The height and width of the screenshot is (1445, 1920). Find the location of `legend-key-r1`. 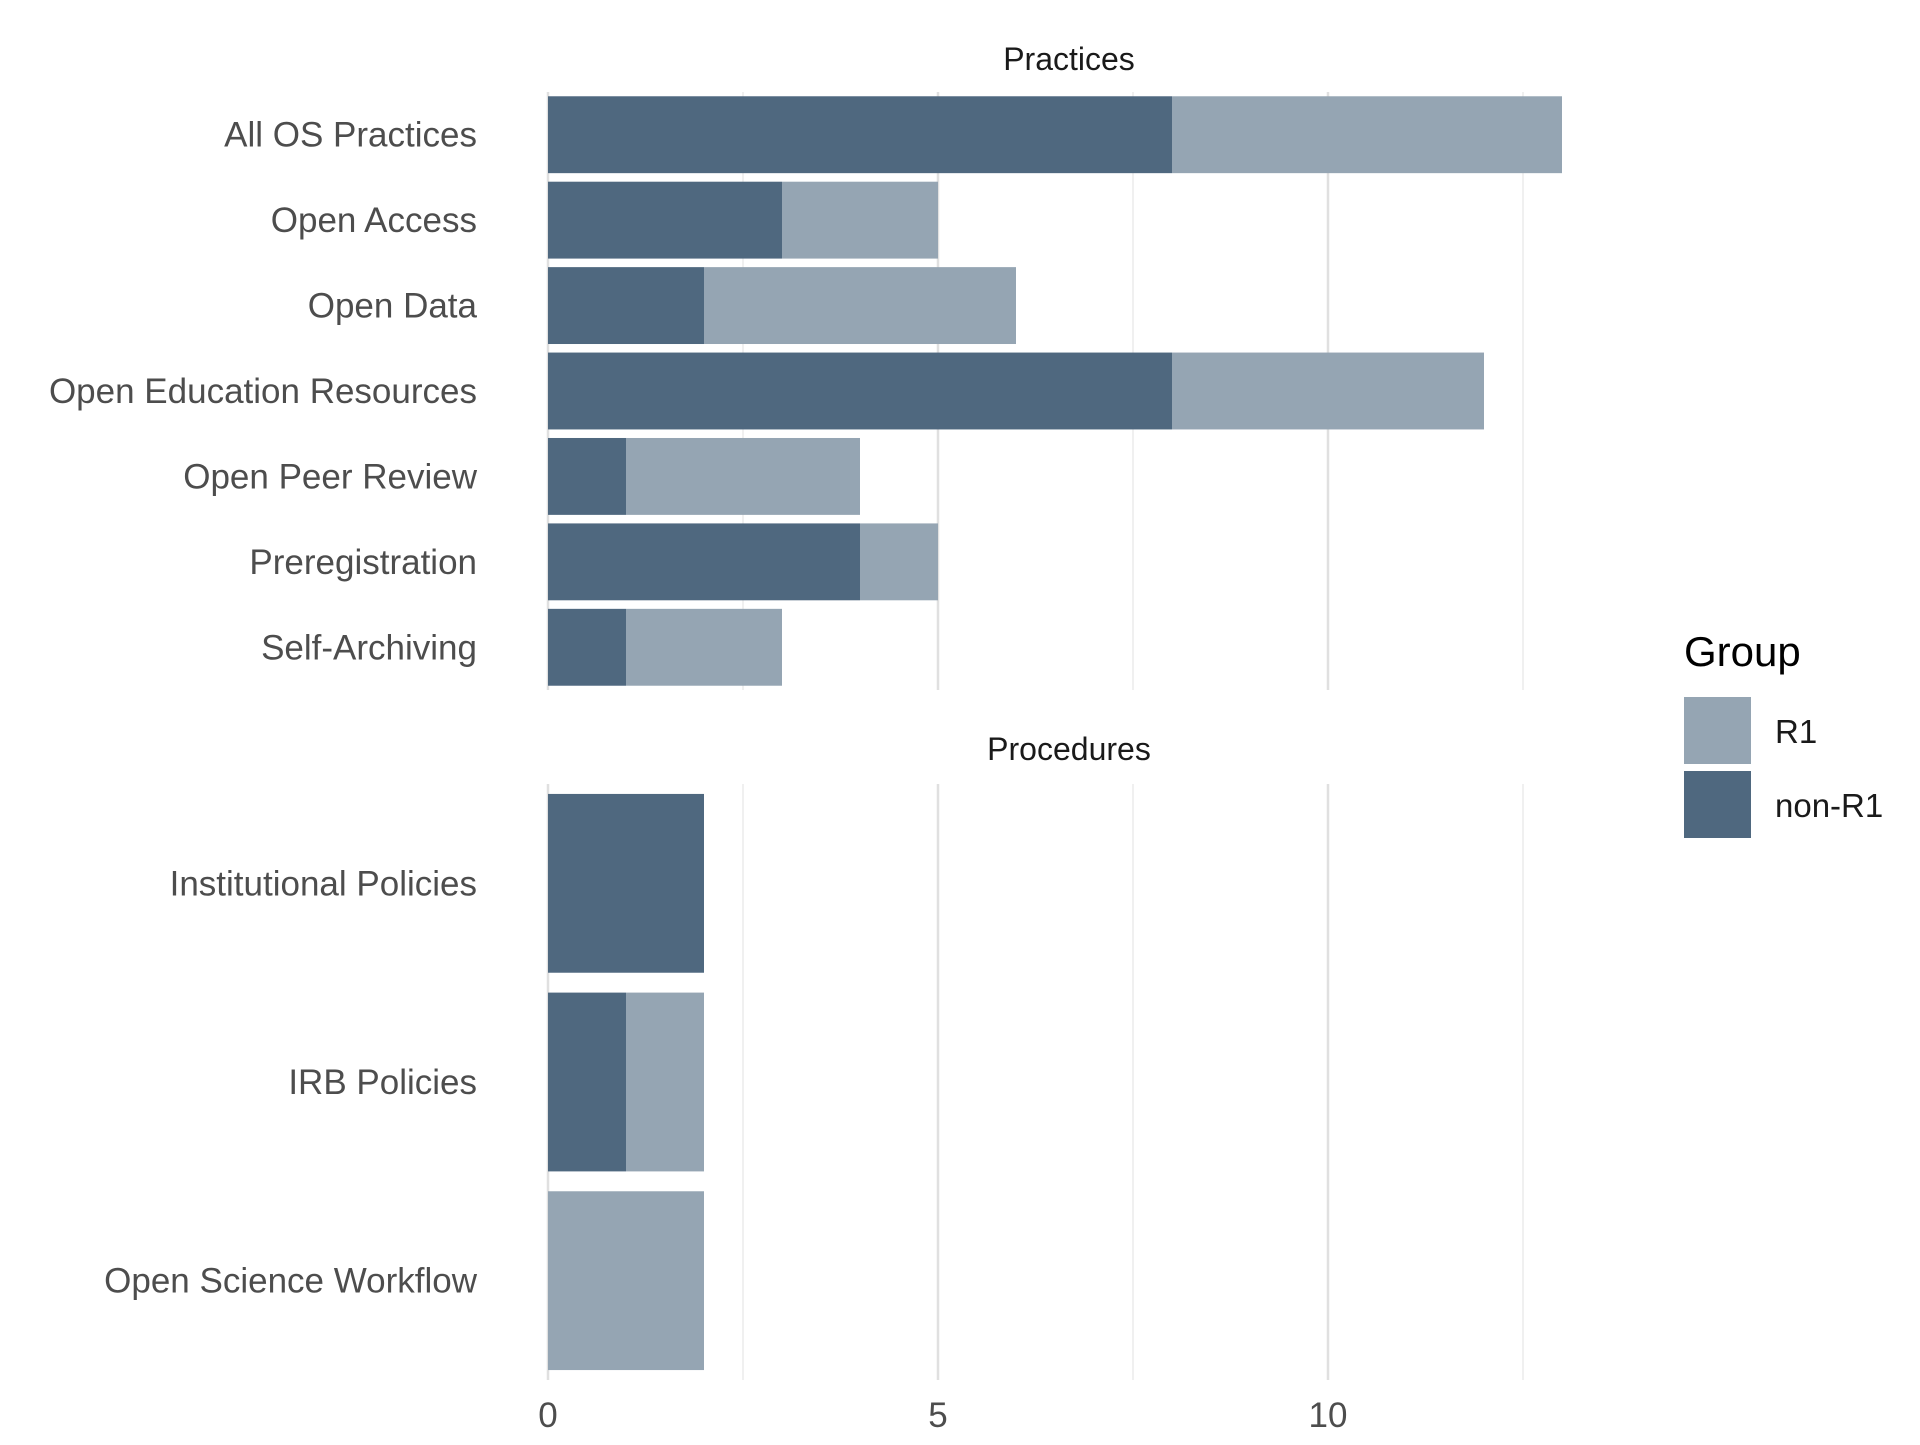

legend-key-r1 is located at coordinates (1717, 730).